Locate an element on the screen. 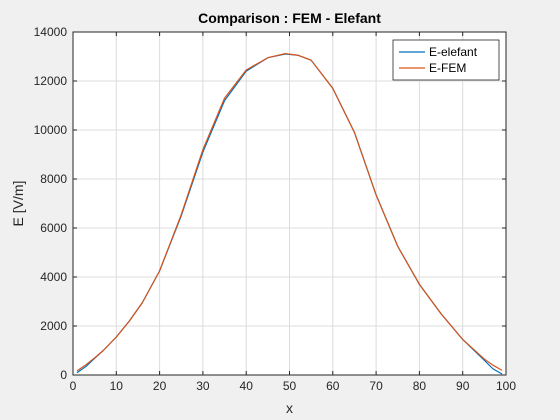 This screenshot has width=560, height=420. legend: E-elefant E-FEM is located at coordinates (446, 60).